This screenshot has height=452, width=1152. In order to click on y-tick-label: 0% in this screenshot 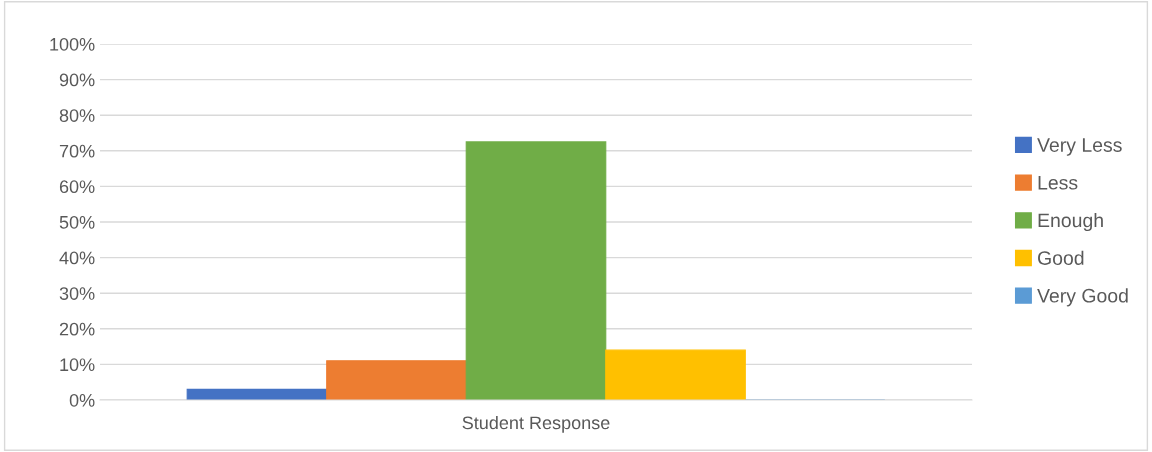, I will do `click(82, 400)`.